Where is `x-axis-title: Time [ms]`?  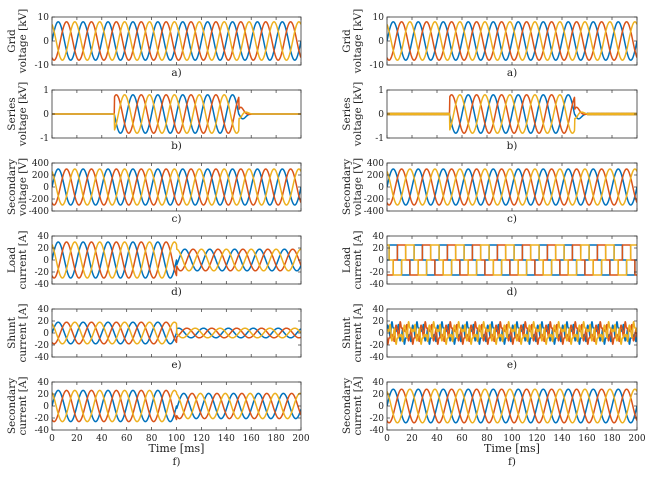
x-axis-title: Time [ms] is located at coordinates (177, 448).